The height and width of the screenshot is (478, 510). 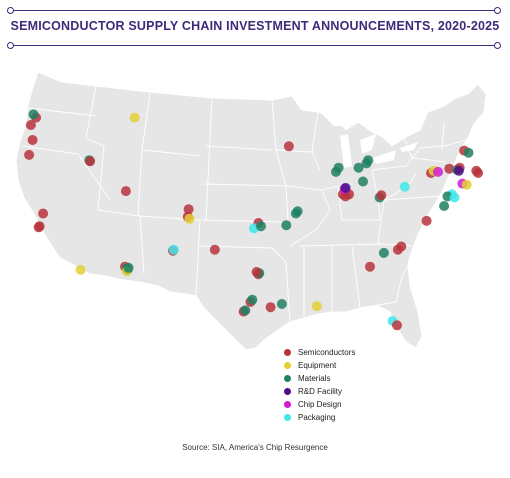 I want to click on legend-item-materials: Materials, so click(x=319, y=378).